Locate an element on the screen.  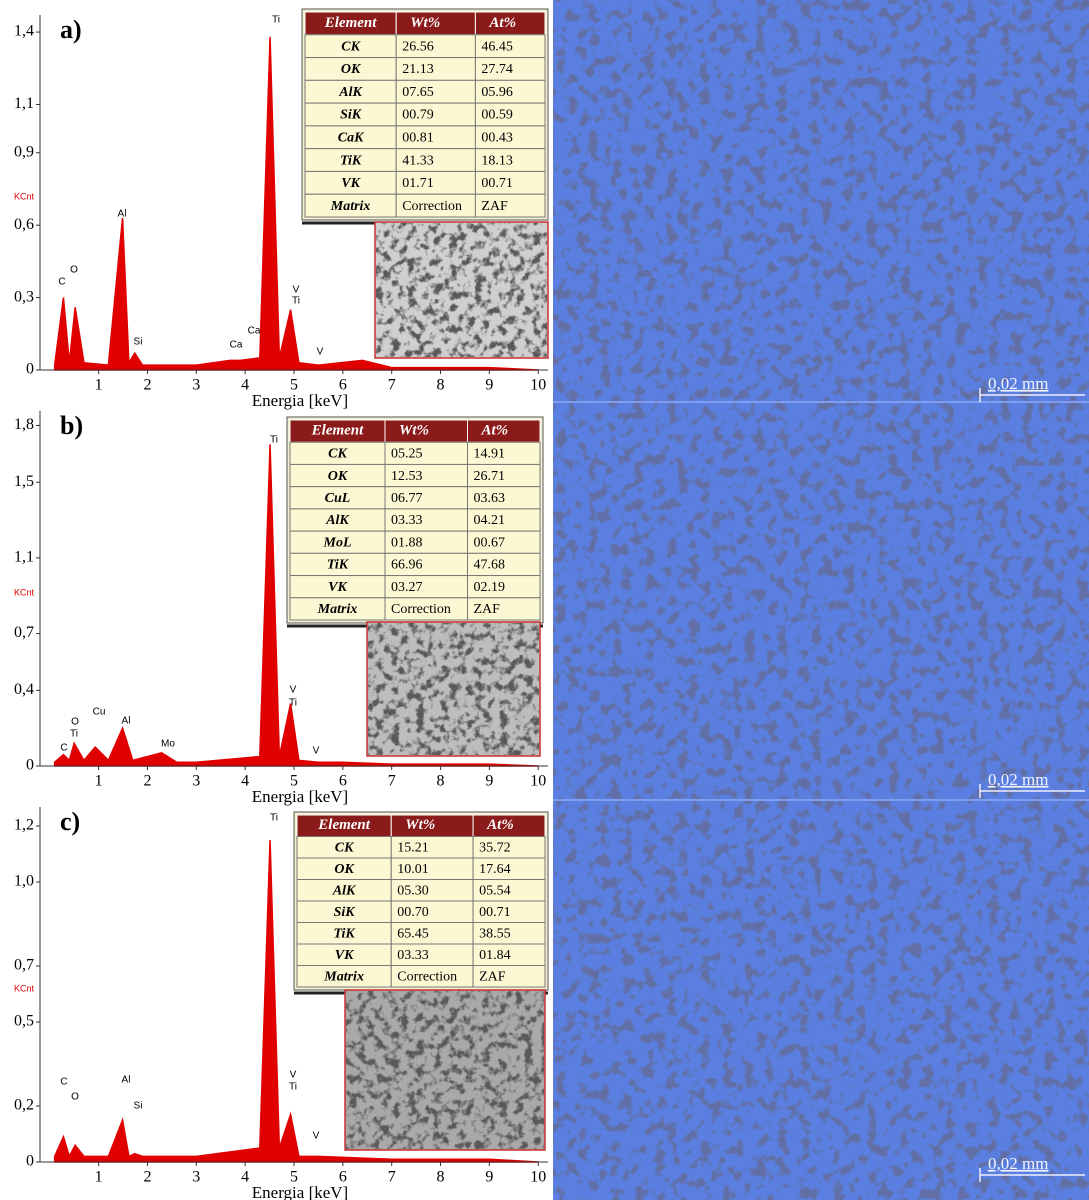
table-text: 07.65 is located at coordinates (418, 92).